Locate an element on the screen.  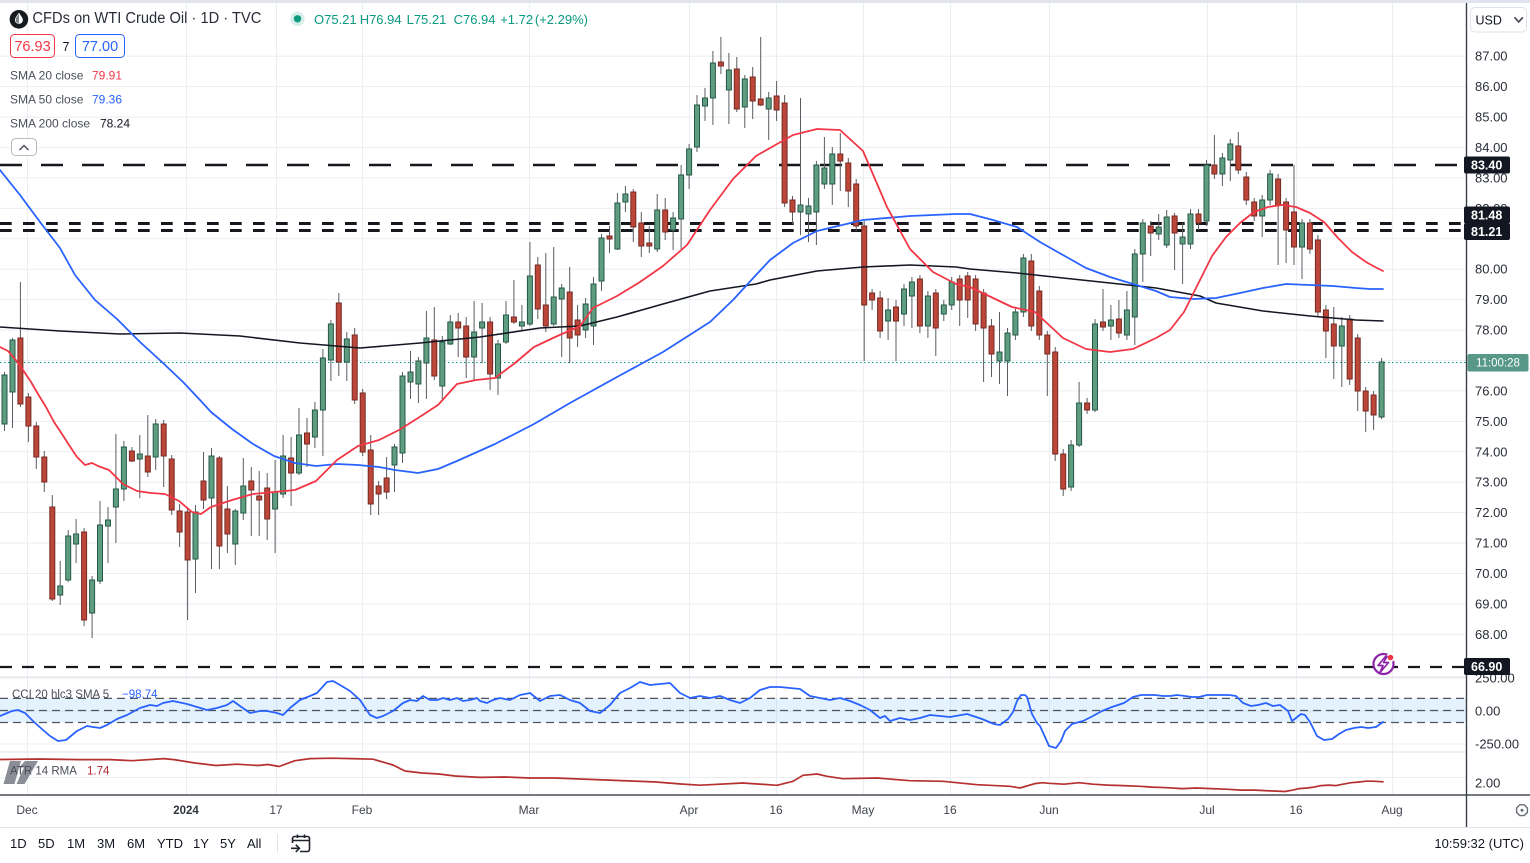
svg-text: -250.00 is located at coordinates (1497, 744).